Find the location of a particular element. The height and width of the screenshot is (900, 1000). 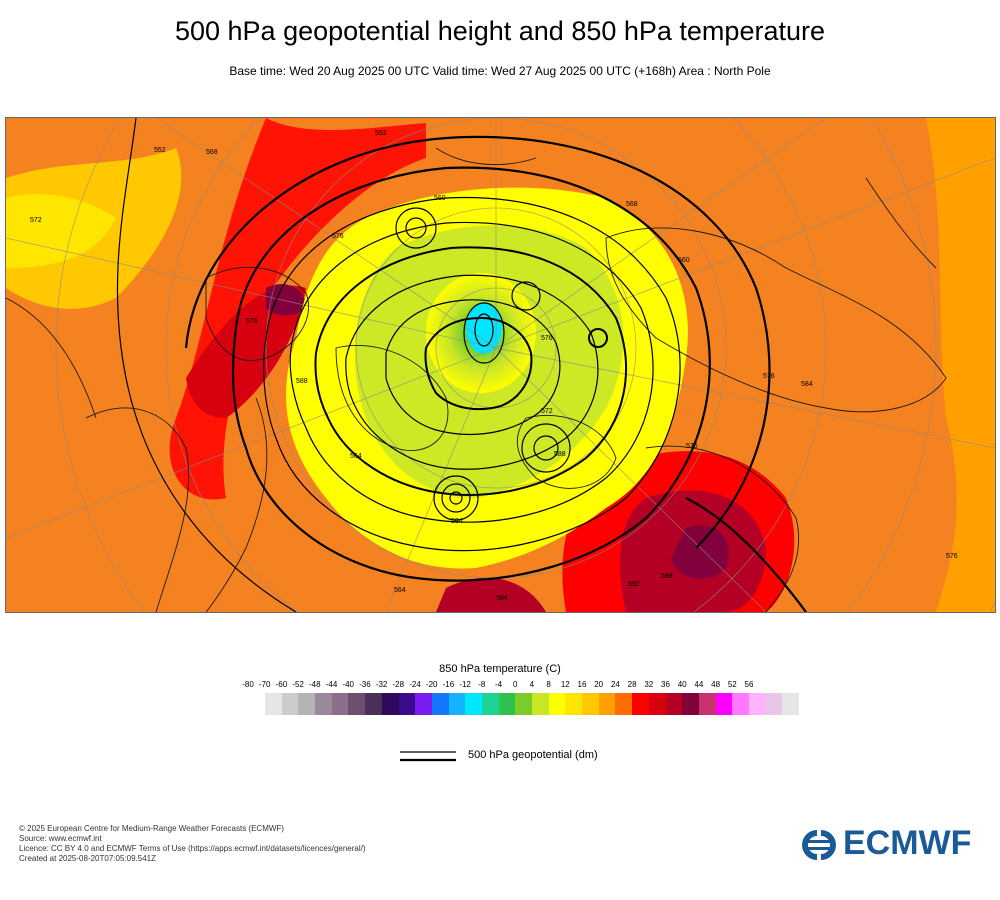

geopotential-legend-label: 500 hPa geopotential (dm) is located at coordinates (533, 755).